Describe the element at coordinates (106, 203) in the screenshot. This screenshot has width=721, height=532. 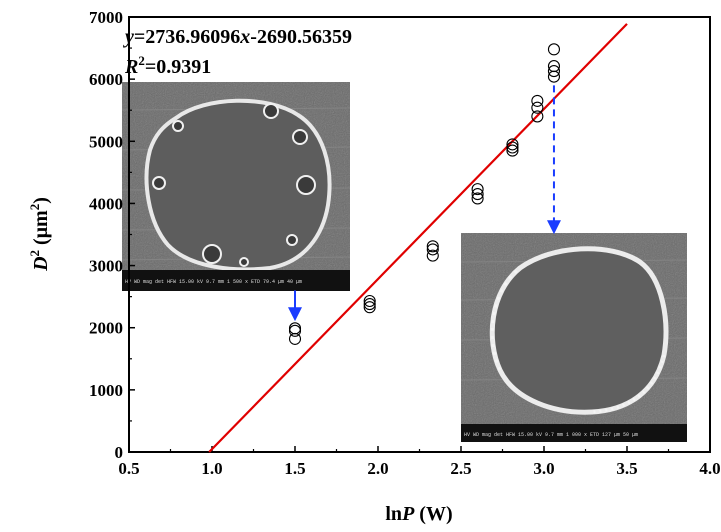
I see `y-tick-label: 4000` at that location.